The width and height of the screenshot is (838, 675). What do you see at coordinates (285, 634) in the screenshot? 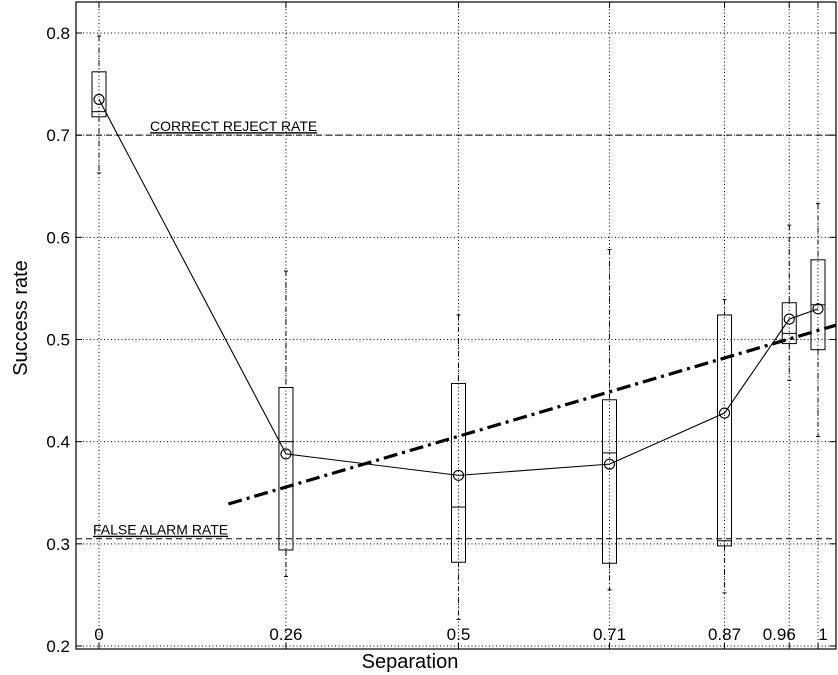
I see `x-tick-label: 0.26` at bounding box center [285, 634].